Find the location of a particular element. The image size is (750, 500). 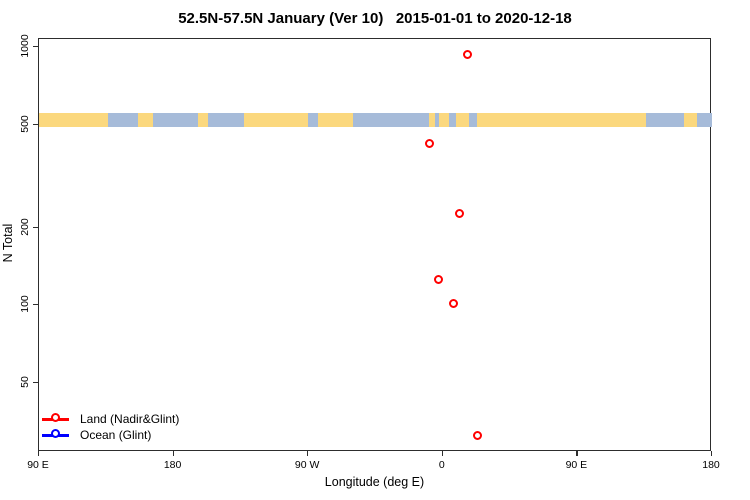

legend-row: Ocean (Glint) is located at coordinates (110, 435).